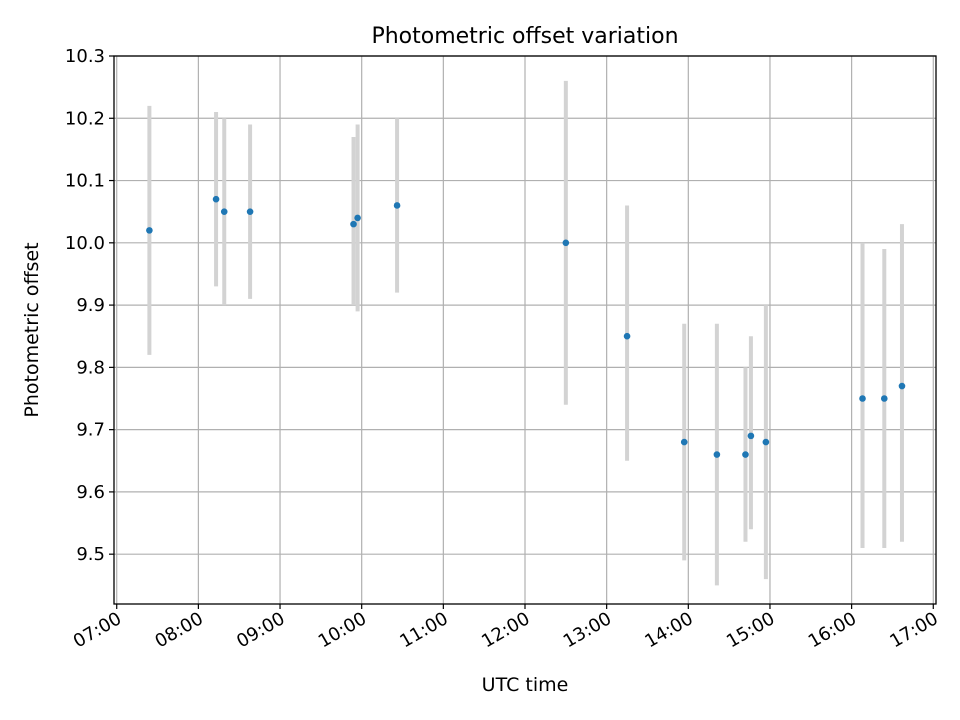 The image size is (960, 720). I want to click on y-axis-title: Photometric offset, so click(32, 329).